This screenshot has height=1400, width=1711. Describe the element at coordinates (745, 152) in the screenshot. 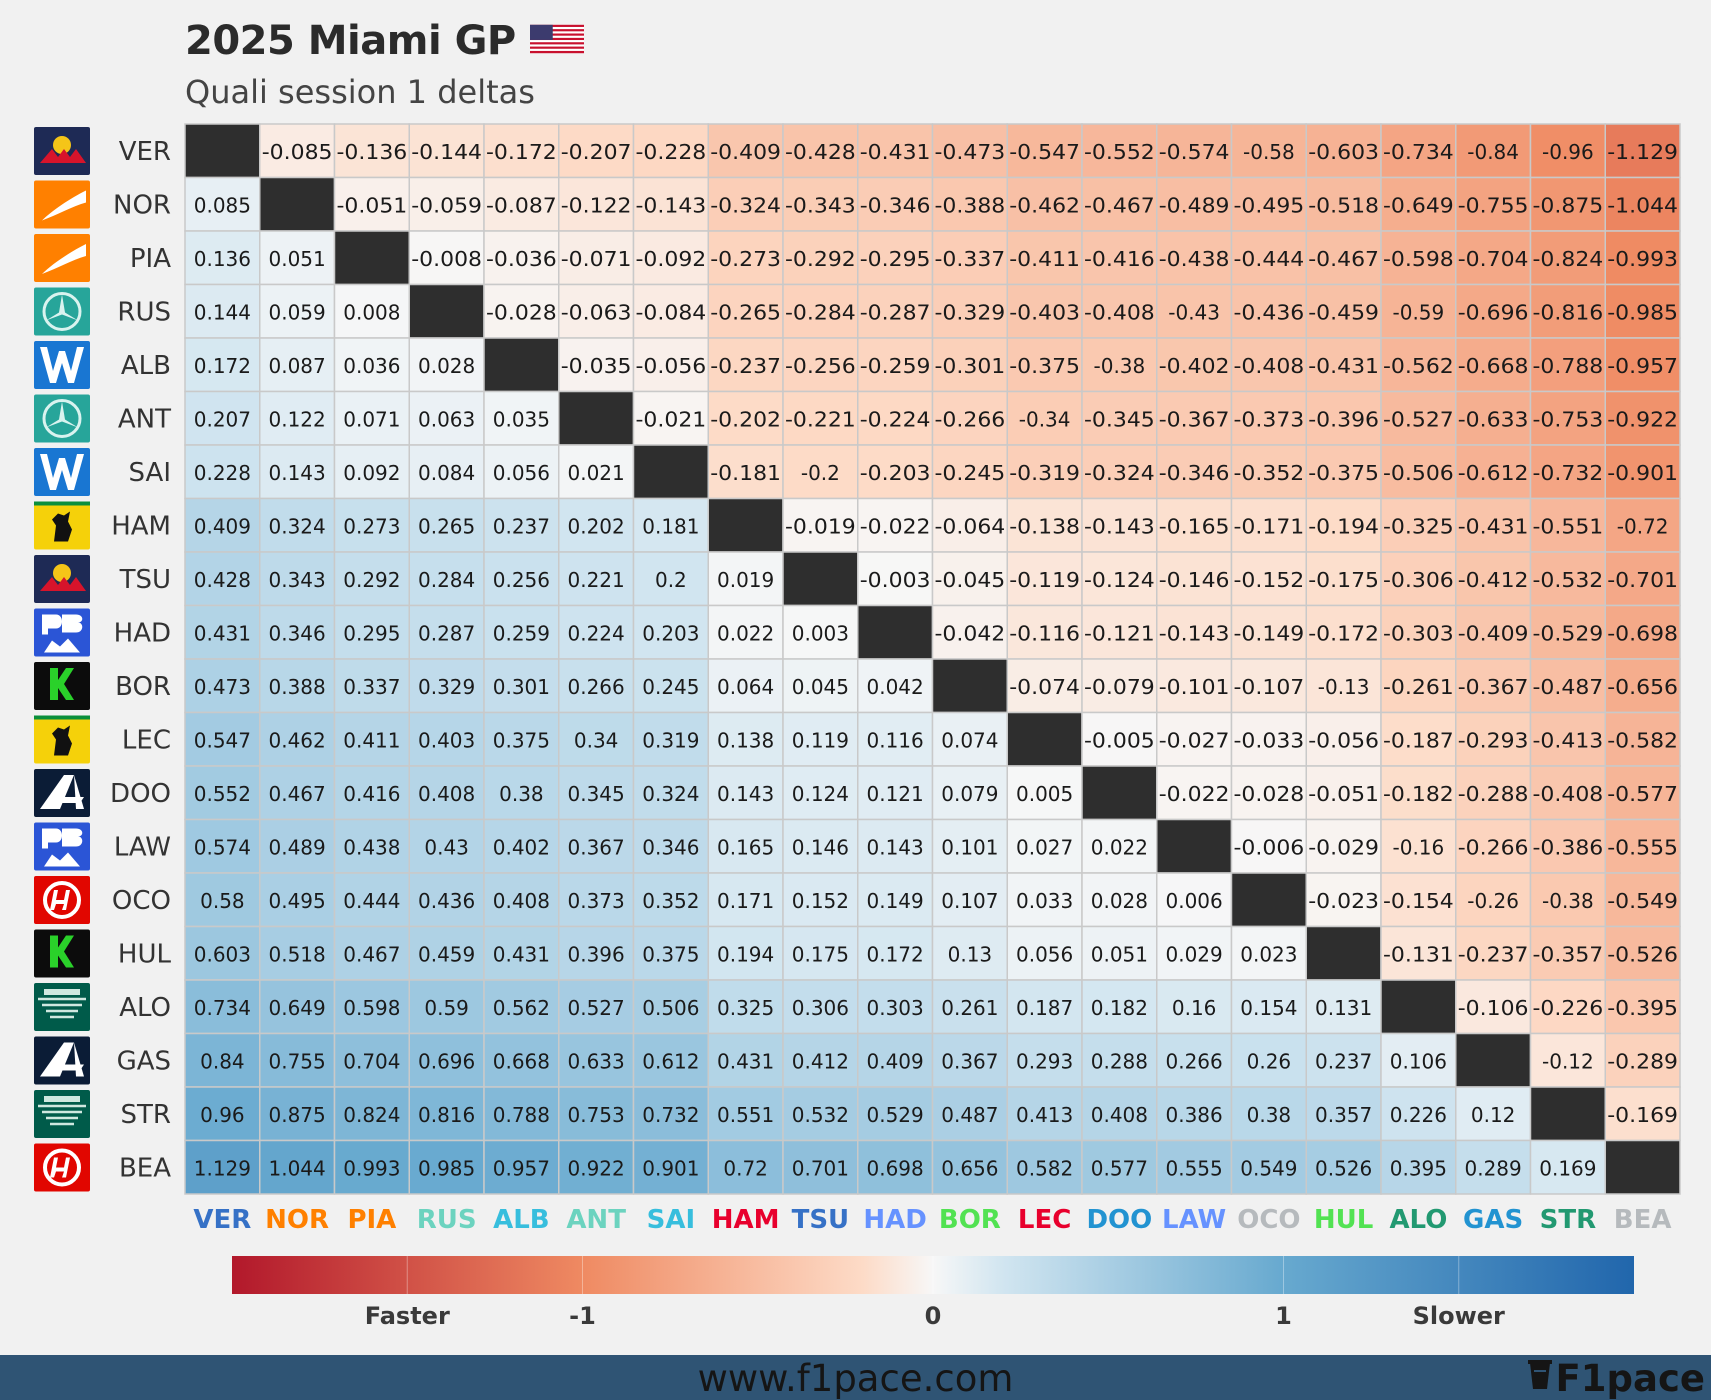

I see `cell-value: -0.409` at that location.